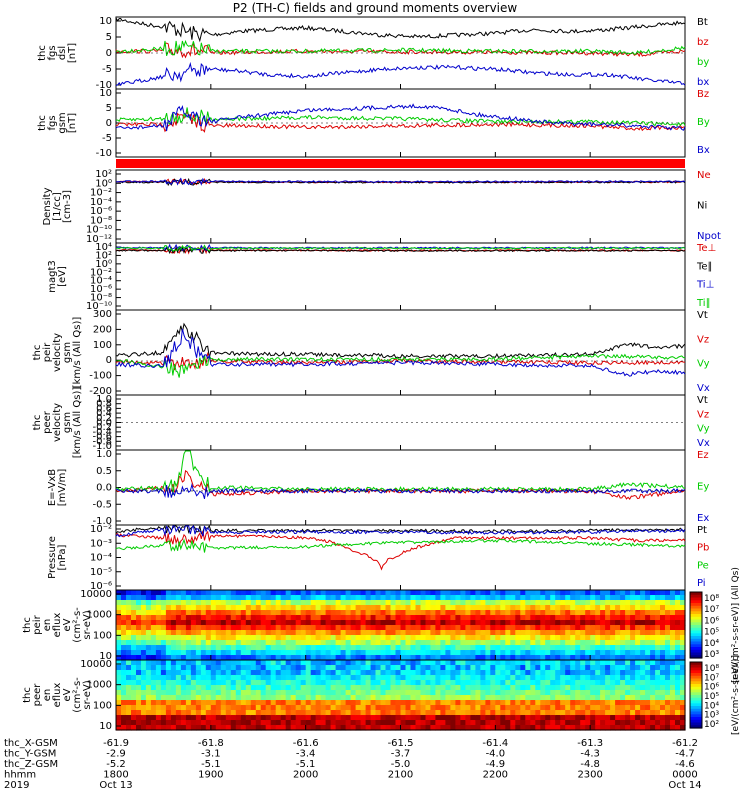 This screenshot has height=800, width=750. What do you see at coordinates (62, 53) in the screenshot?
I see `fgs_dsl-ylabel-2: dsl` at bounding box center [62, 53].